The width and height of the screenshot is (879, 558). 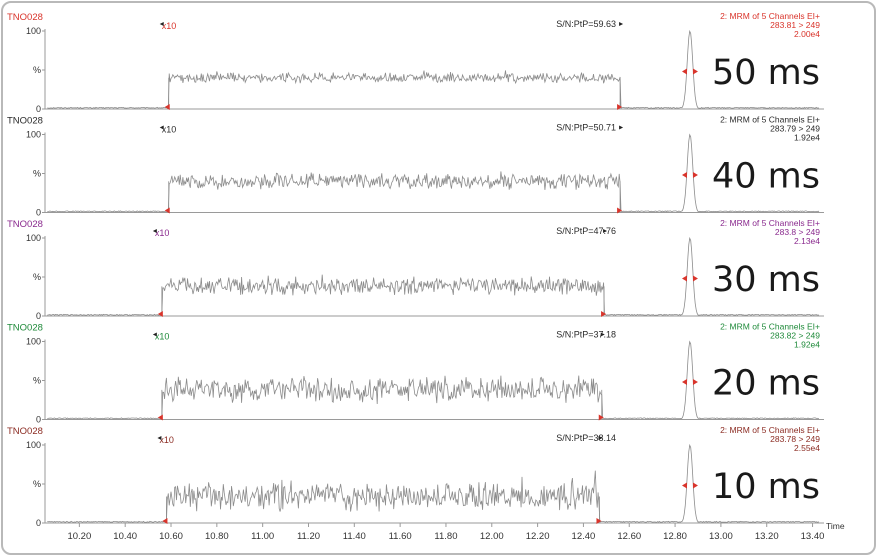 I want to click on x-tick-label: 12.40, so click(x=584, y=536).